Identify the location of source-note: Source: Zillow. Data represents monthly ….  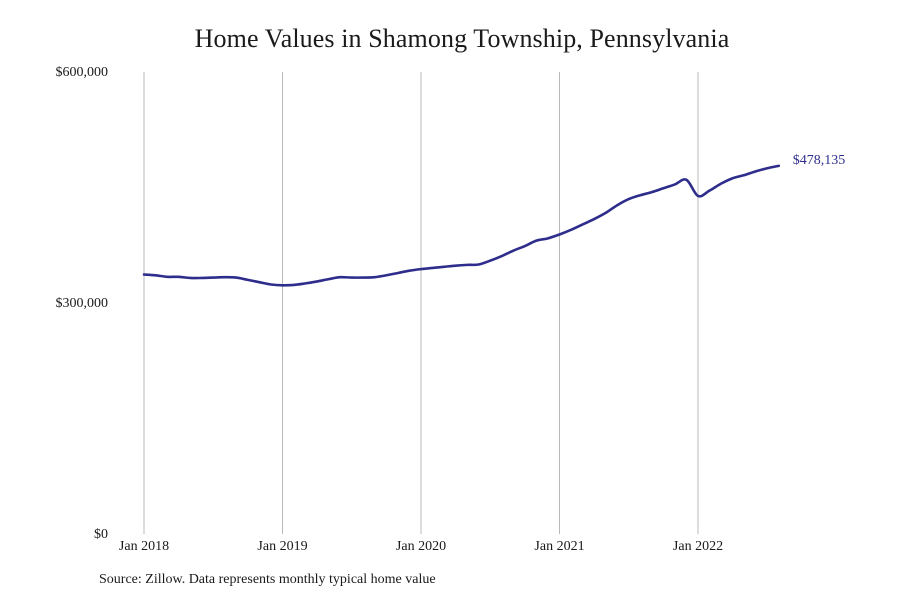
(267, 579).